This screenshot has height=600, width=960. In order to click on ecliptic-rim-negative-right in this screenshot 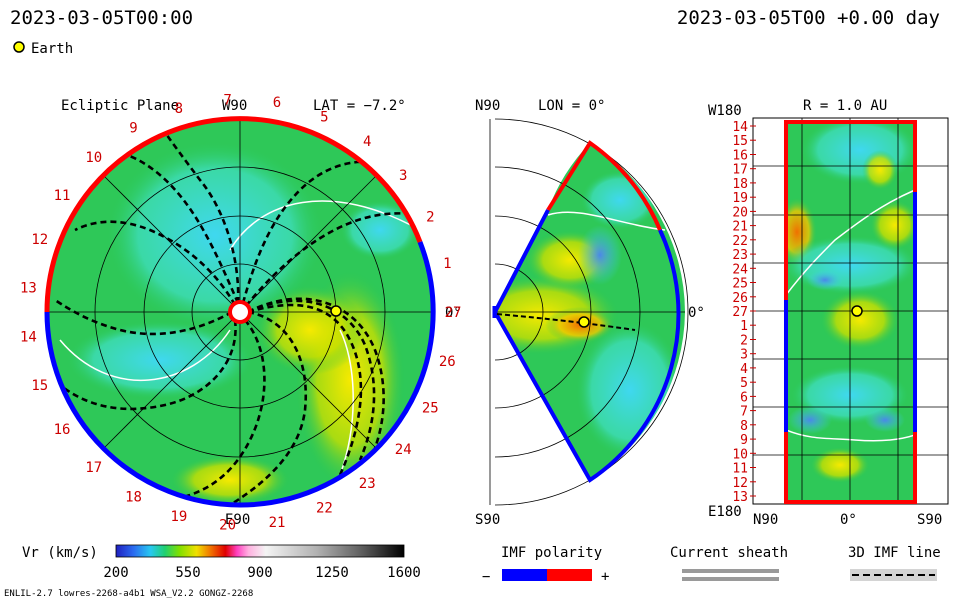, I will do `click(337, 374)`.